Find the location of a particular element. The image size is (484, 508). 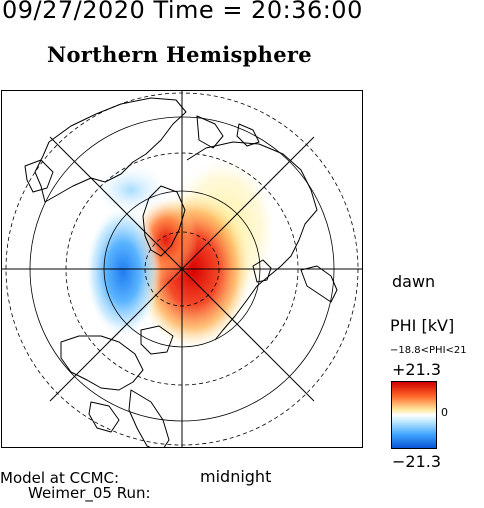

colorbar is located at coordinates (414, 415).